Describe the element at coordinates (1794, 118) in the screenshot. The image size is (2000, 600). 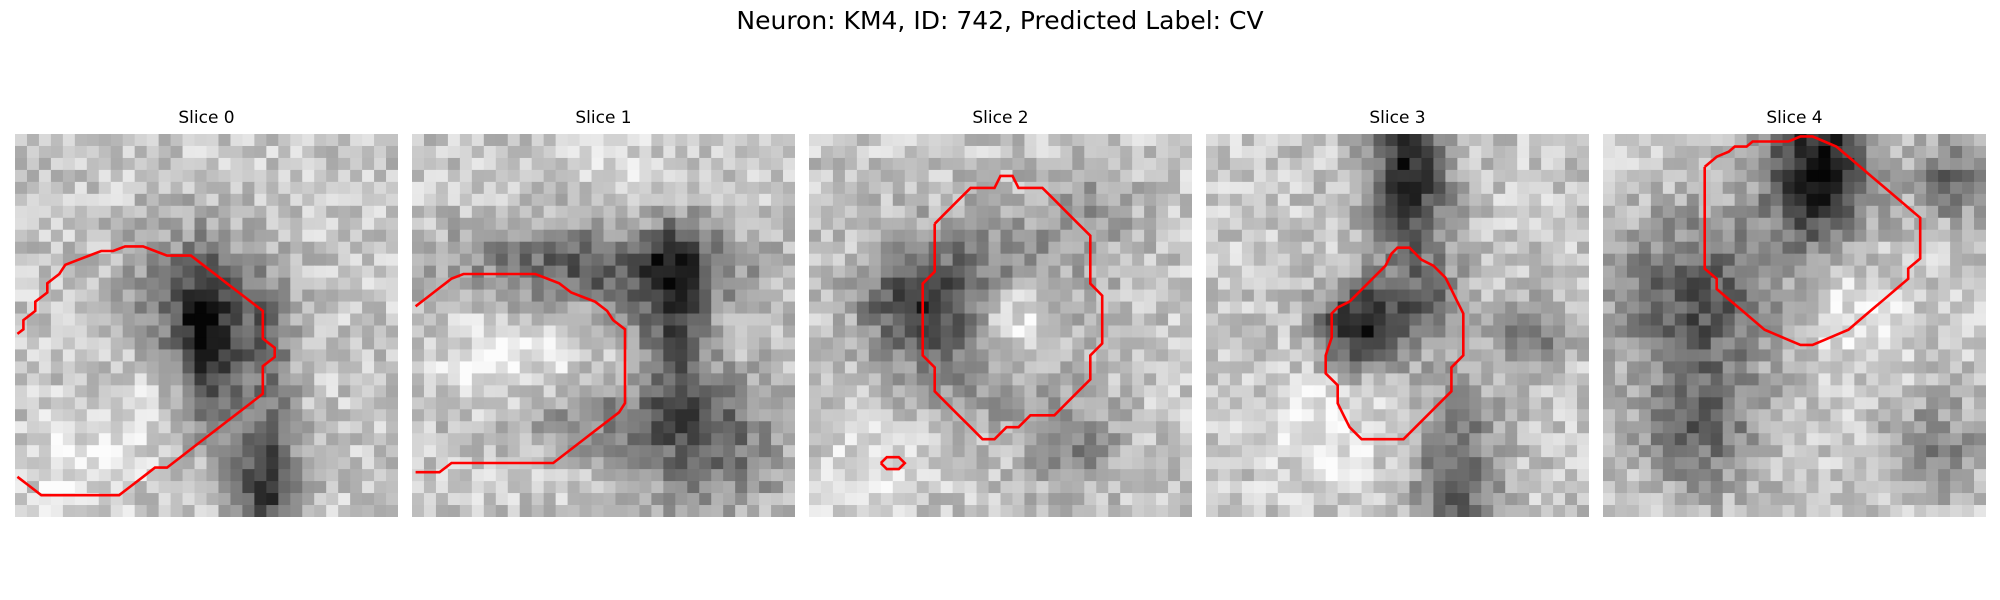
I see `slice-title: Slice 4` at that location.